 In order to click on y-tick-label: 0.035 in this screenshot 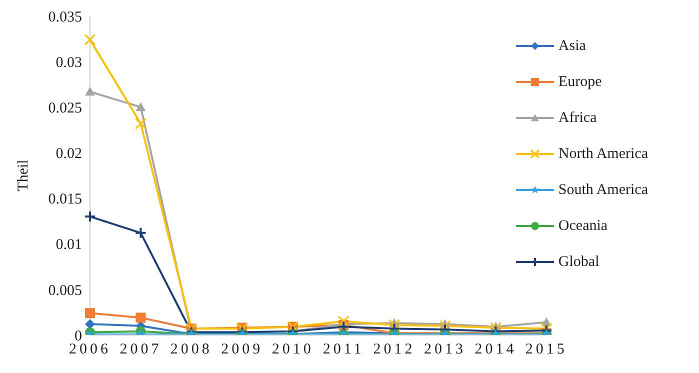, I will do `click(65, 17)`.